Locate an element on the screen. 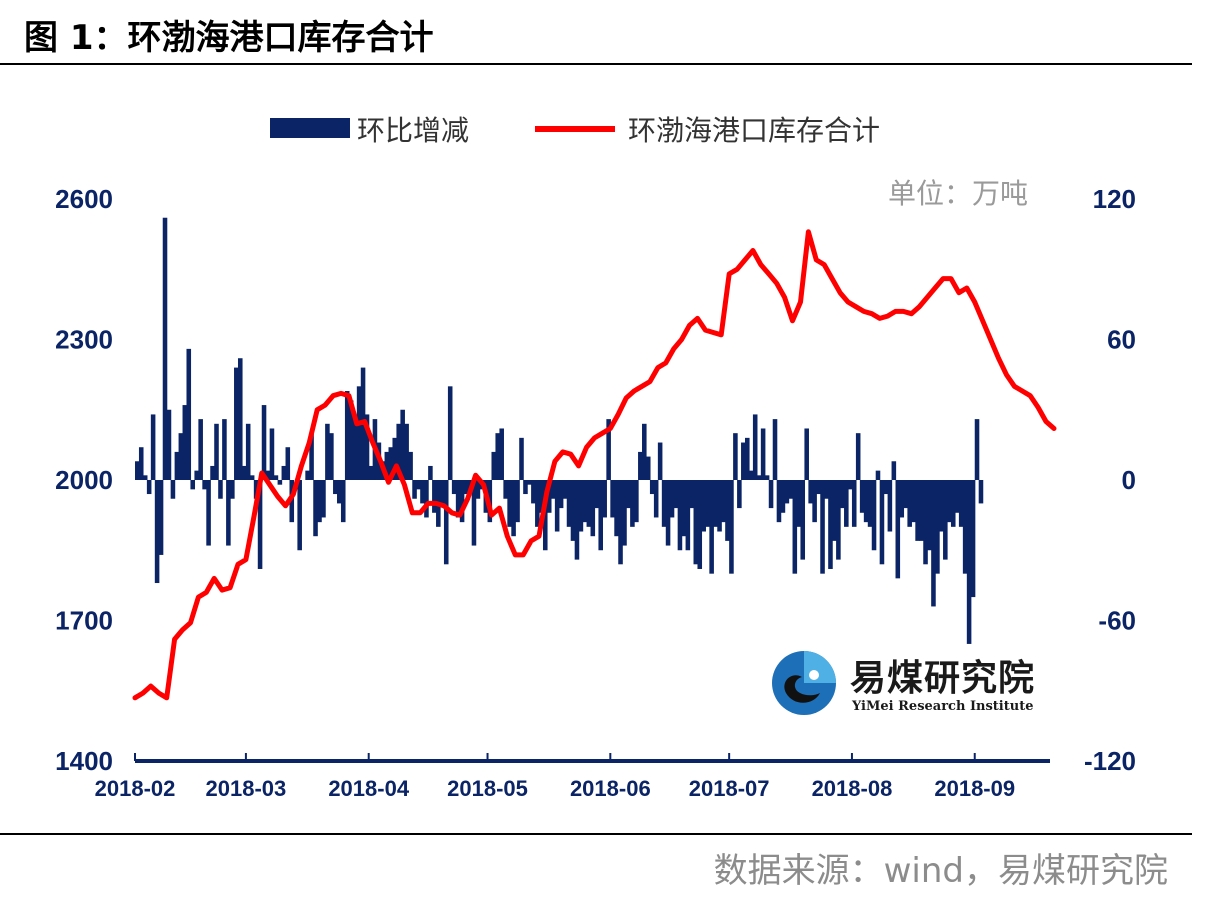 This screenshot has height=903, width=1218. figure-title: 图 1：环渤海港口库存合计 is located at coordinates (229, 38).